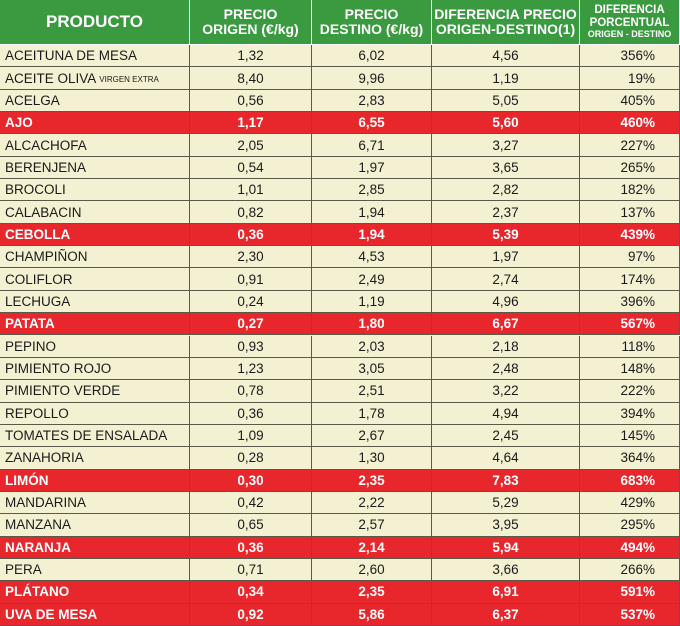 This screenshot has height=626, width=680. I want to click on value-cell: 0,24, so click(251, 302).